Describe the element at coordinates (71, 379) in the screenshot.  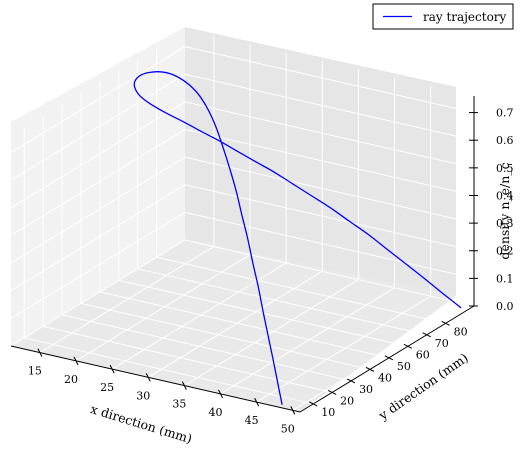
I see `x-tick-label: 20` at that location.